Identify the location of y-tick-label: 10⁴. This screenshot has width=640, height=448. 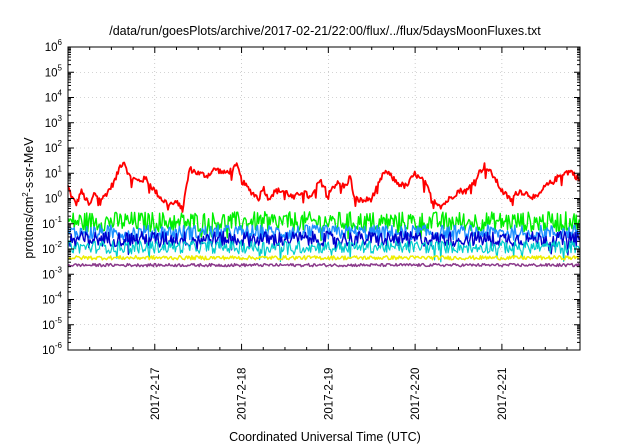
(54, 97).